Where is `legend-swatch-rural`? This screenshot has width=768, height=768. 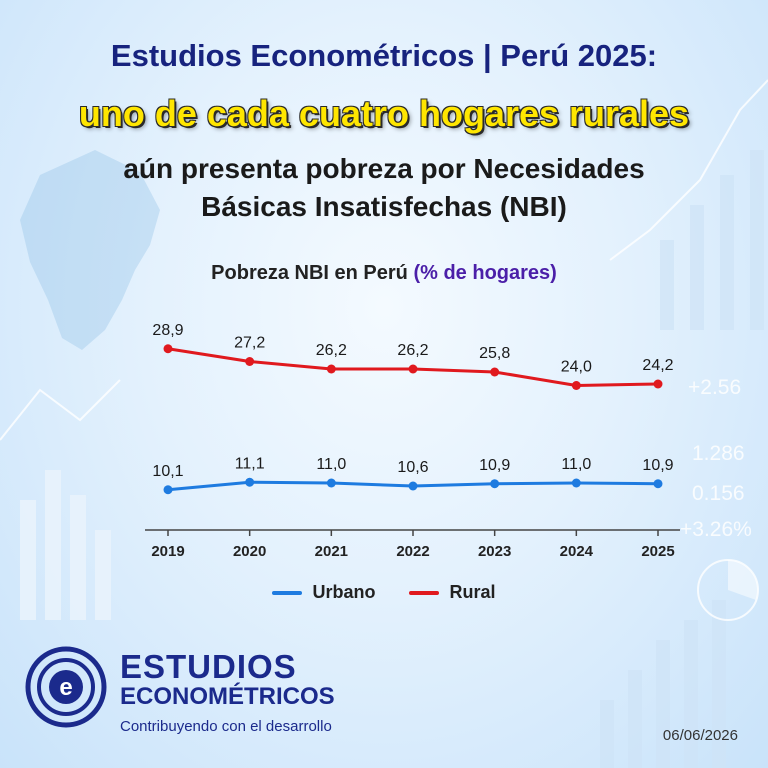
legend-swatch-rural is located at coordinates (424, 592).